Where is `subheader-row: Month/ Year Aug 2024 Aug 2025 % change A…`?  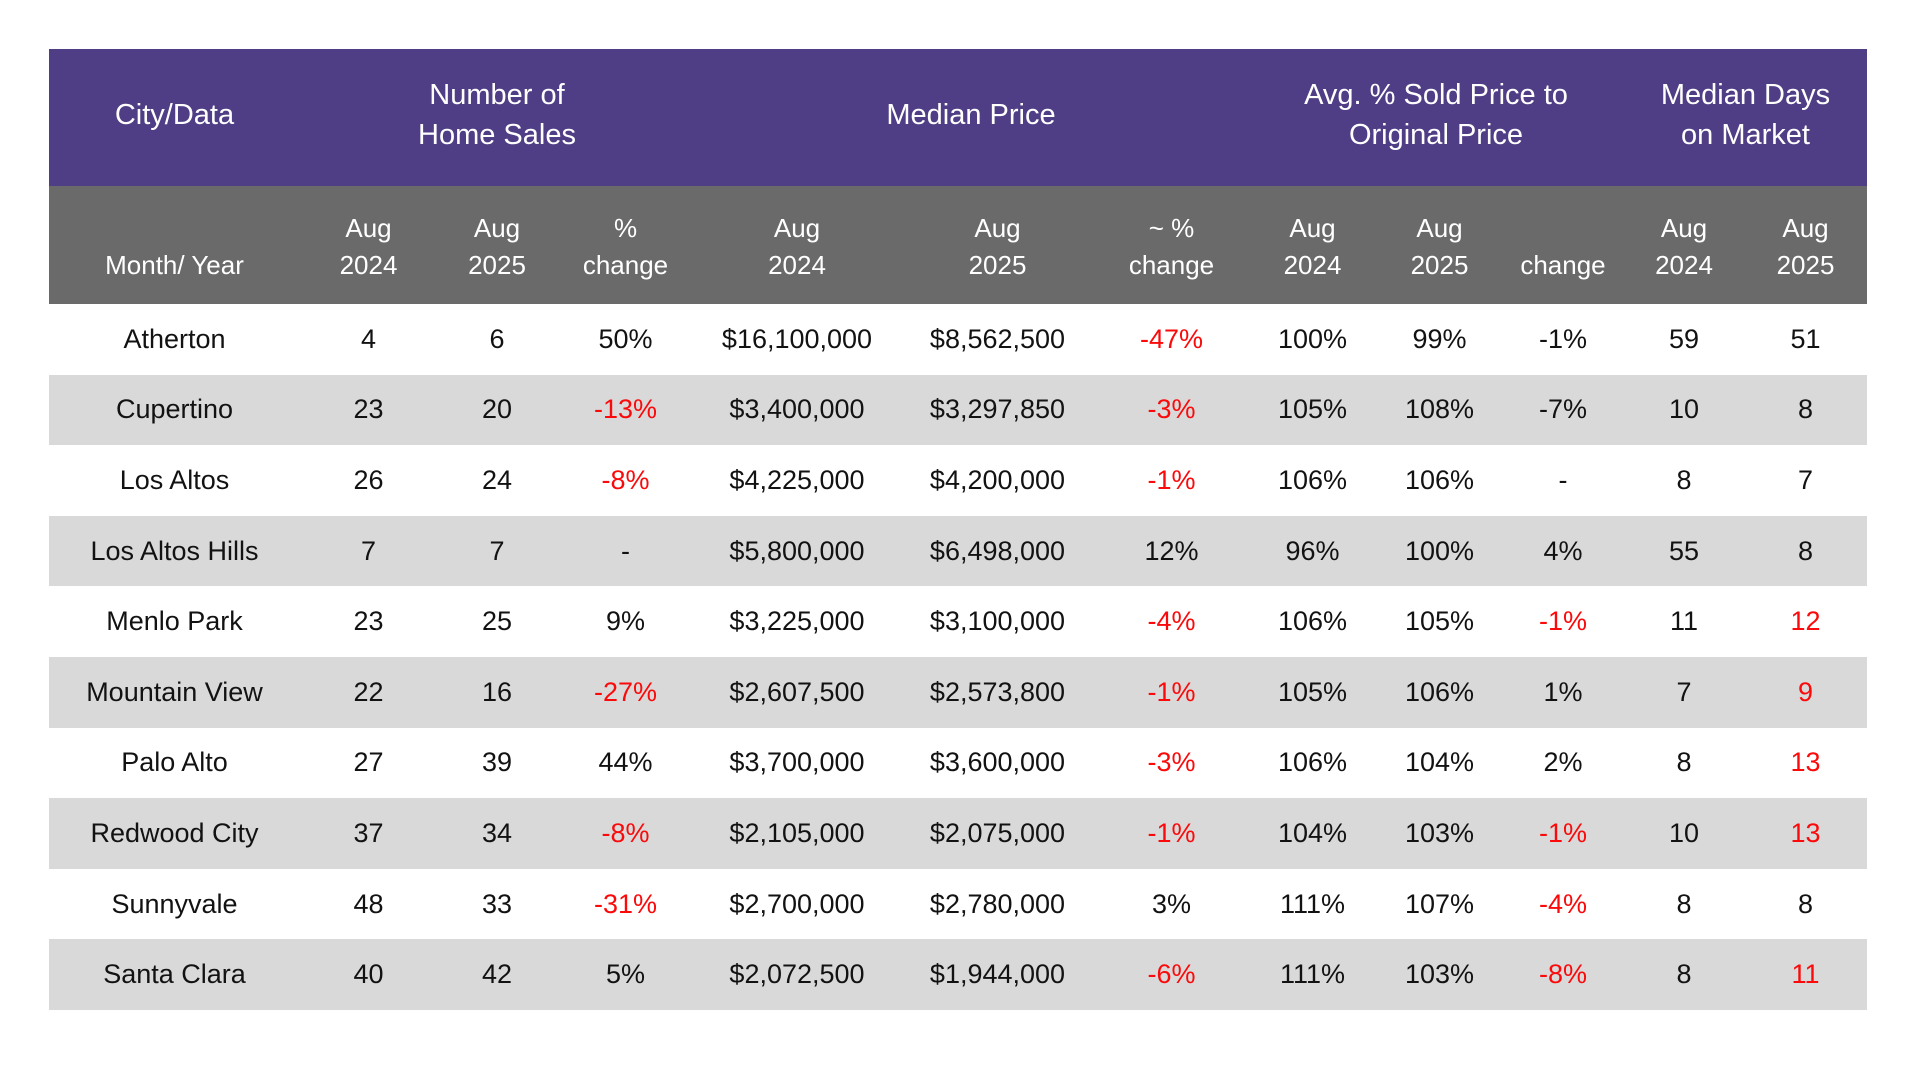
subheader-row: Month/ Year Aug 2024 Aug 2025 % change A… is located at coordinates (958, 245).